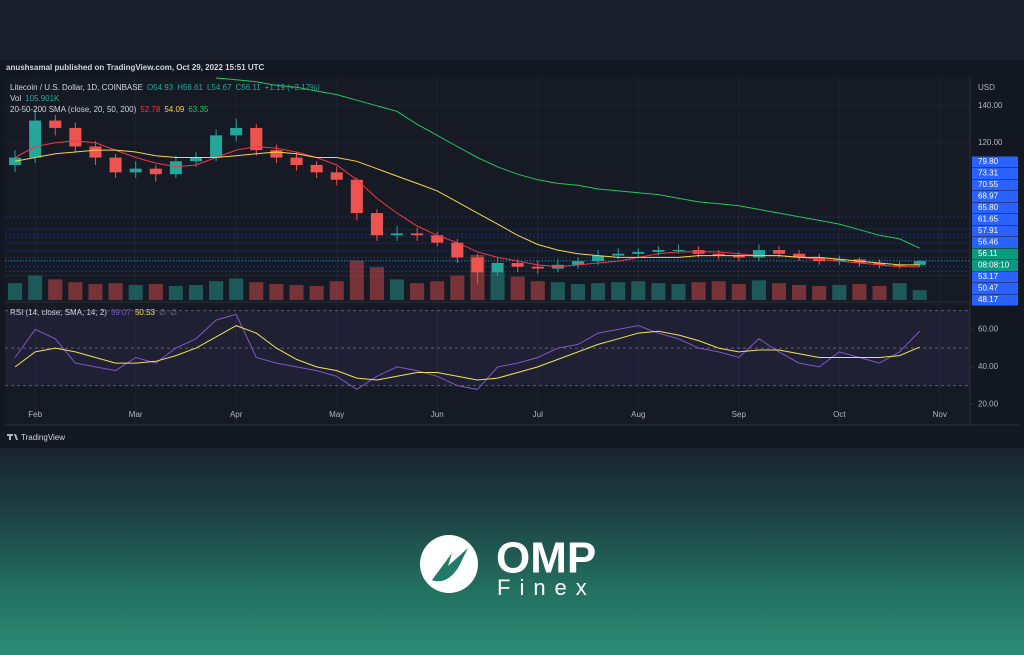 The width and height of the screenshot is (1024, 655). Describe the element at coordinates (219, 87) in the screenshot. I see `ohlc-value: L54.67` at that location.